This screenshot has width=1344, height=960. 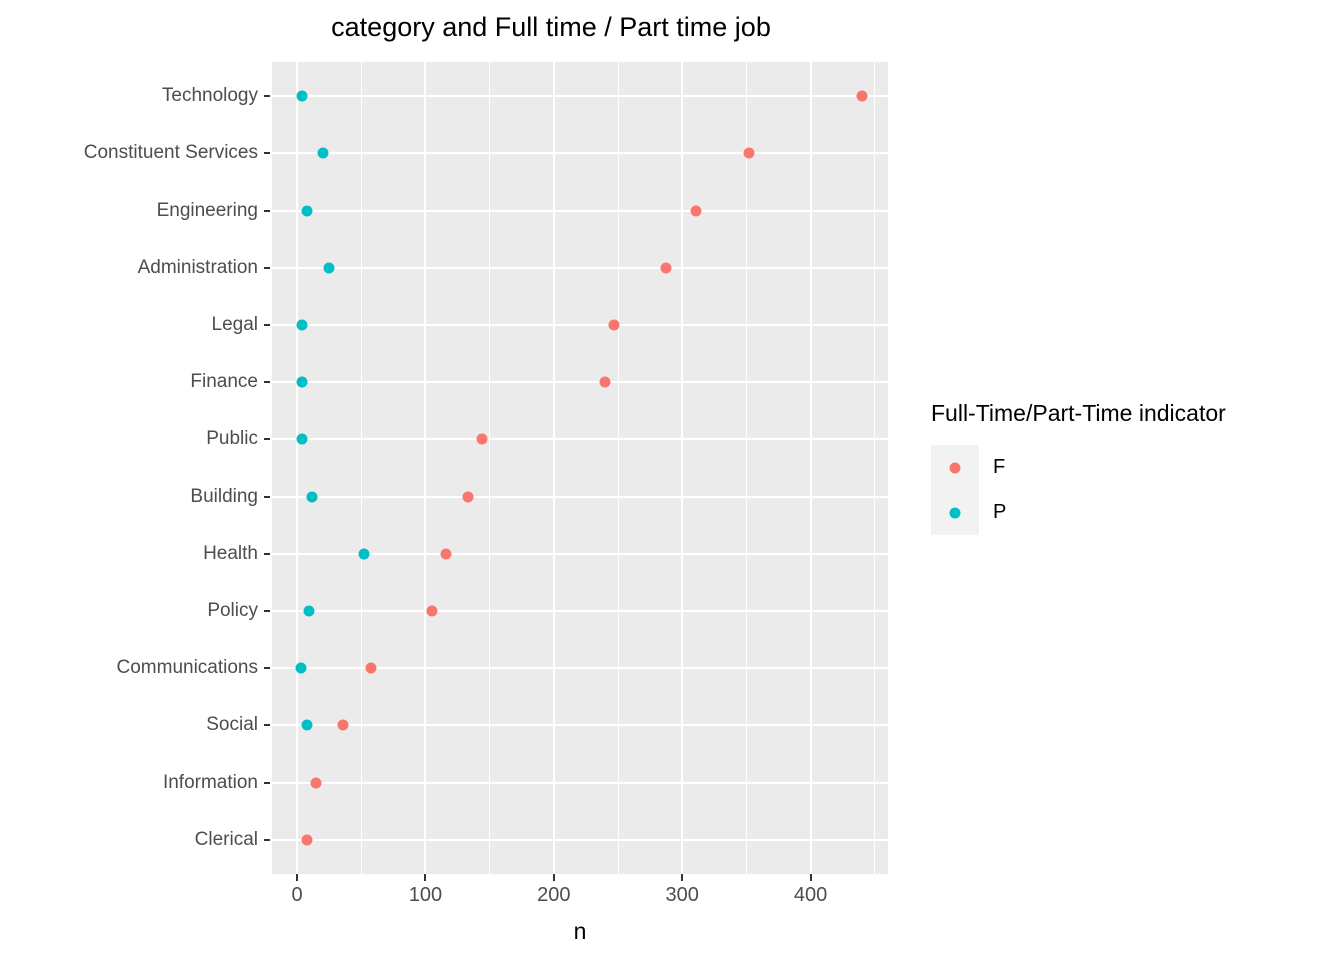 What do you see at coordinates (232, 610) in the screenshot?
I see `y-axis-label-policy: Policy` at bounding box center [232, 610].